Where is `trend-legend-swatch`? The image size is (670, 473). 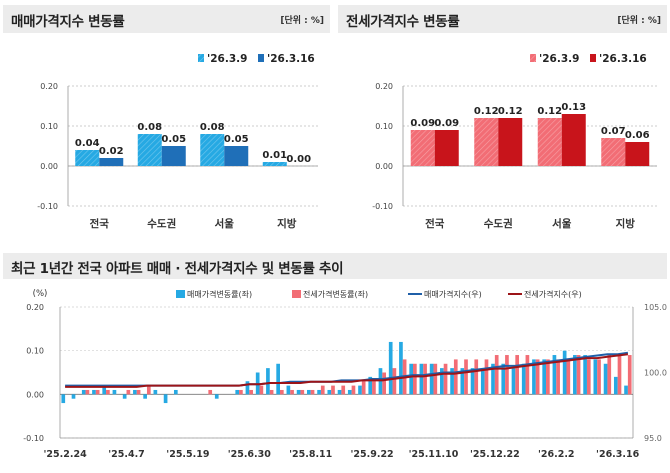 trend-legend-swatch is located at coordinates (296, 294).